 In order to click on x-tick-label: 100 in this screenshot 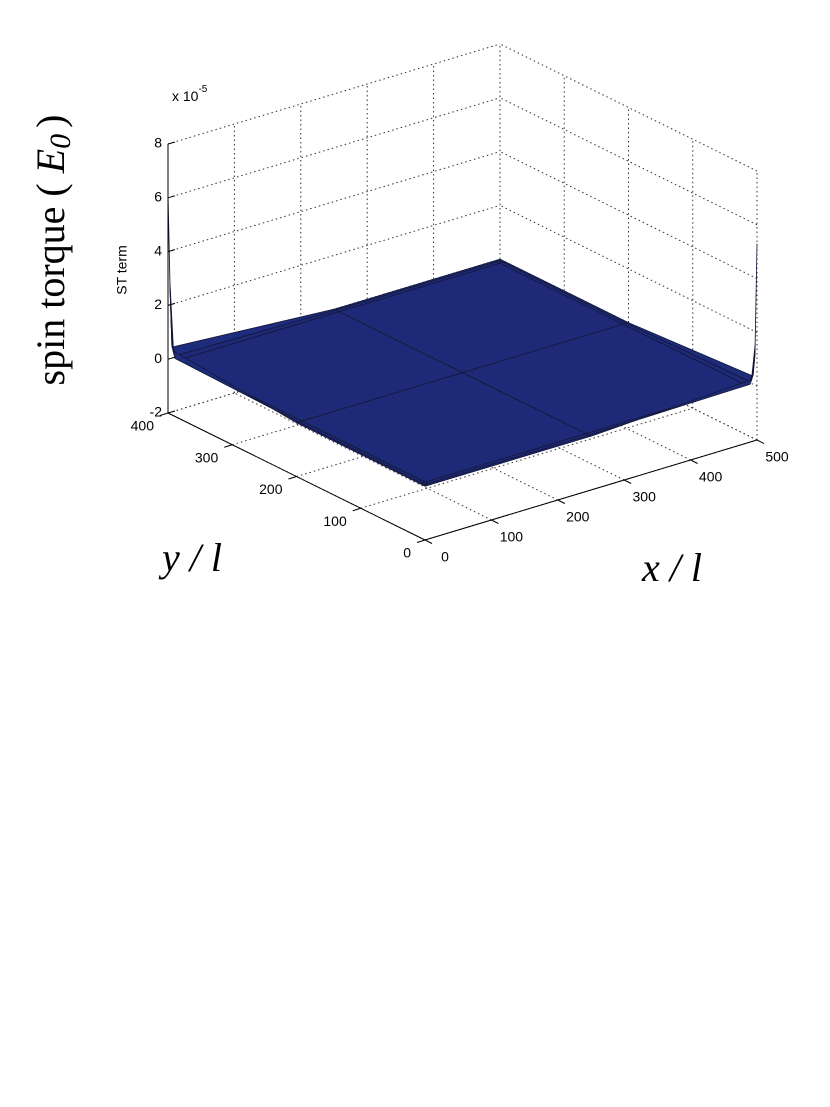, I will do `click(512, 537)`.